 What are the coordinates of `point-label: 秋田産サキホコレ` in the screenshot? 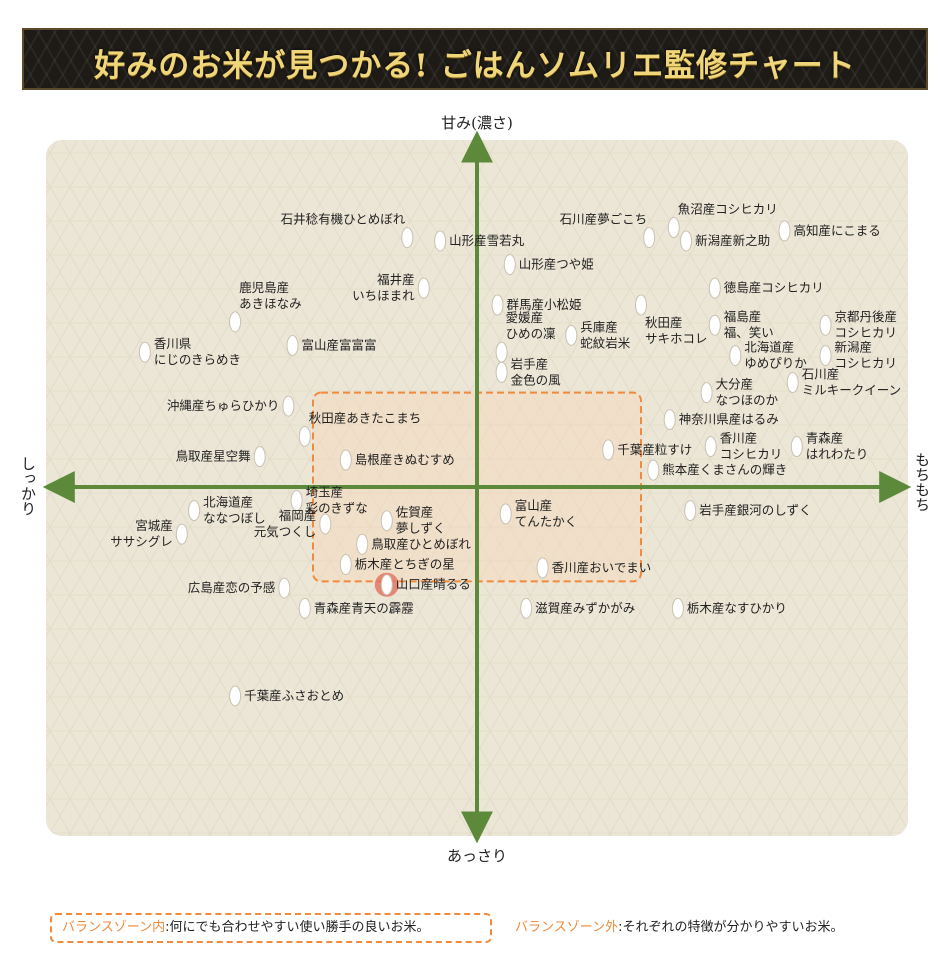 It's located at (676, 330).